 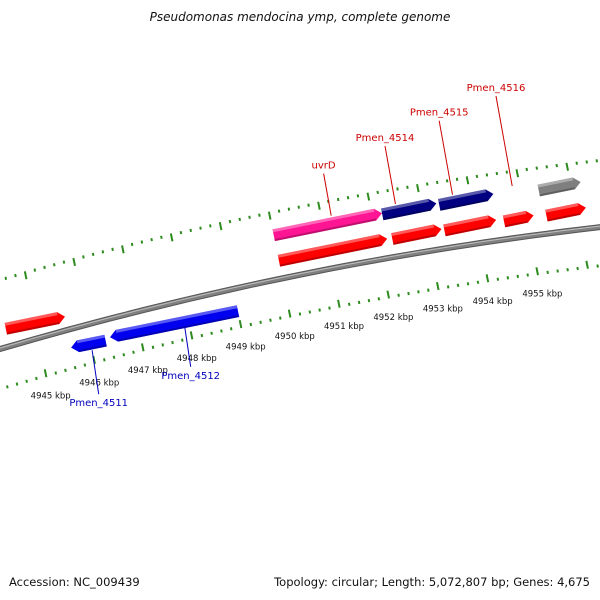 I want to click on gene-label: Pmen_4511, so click(x=98, y=403).